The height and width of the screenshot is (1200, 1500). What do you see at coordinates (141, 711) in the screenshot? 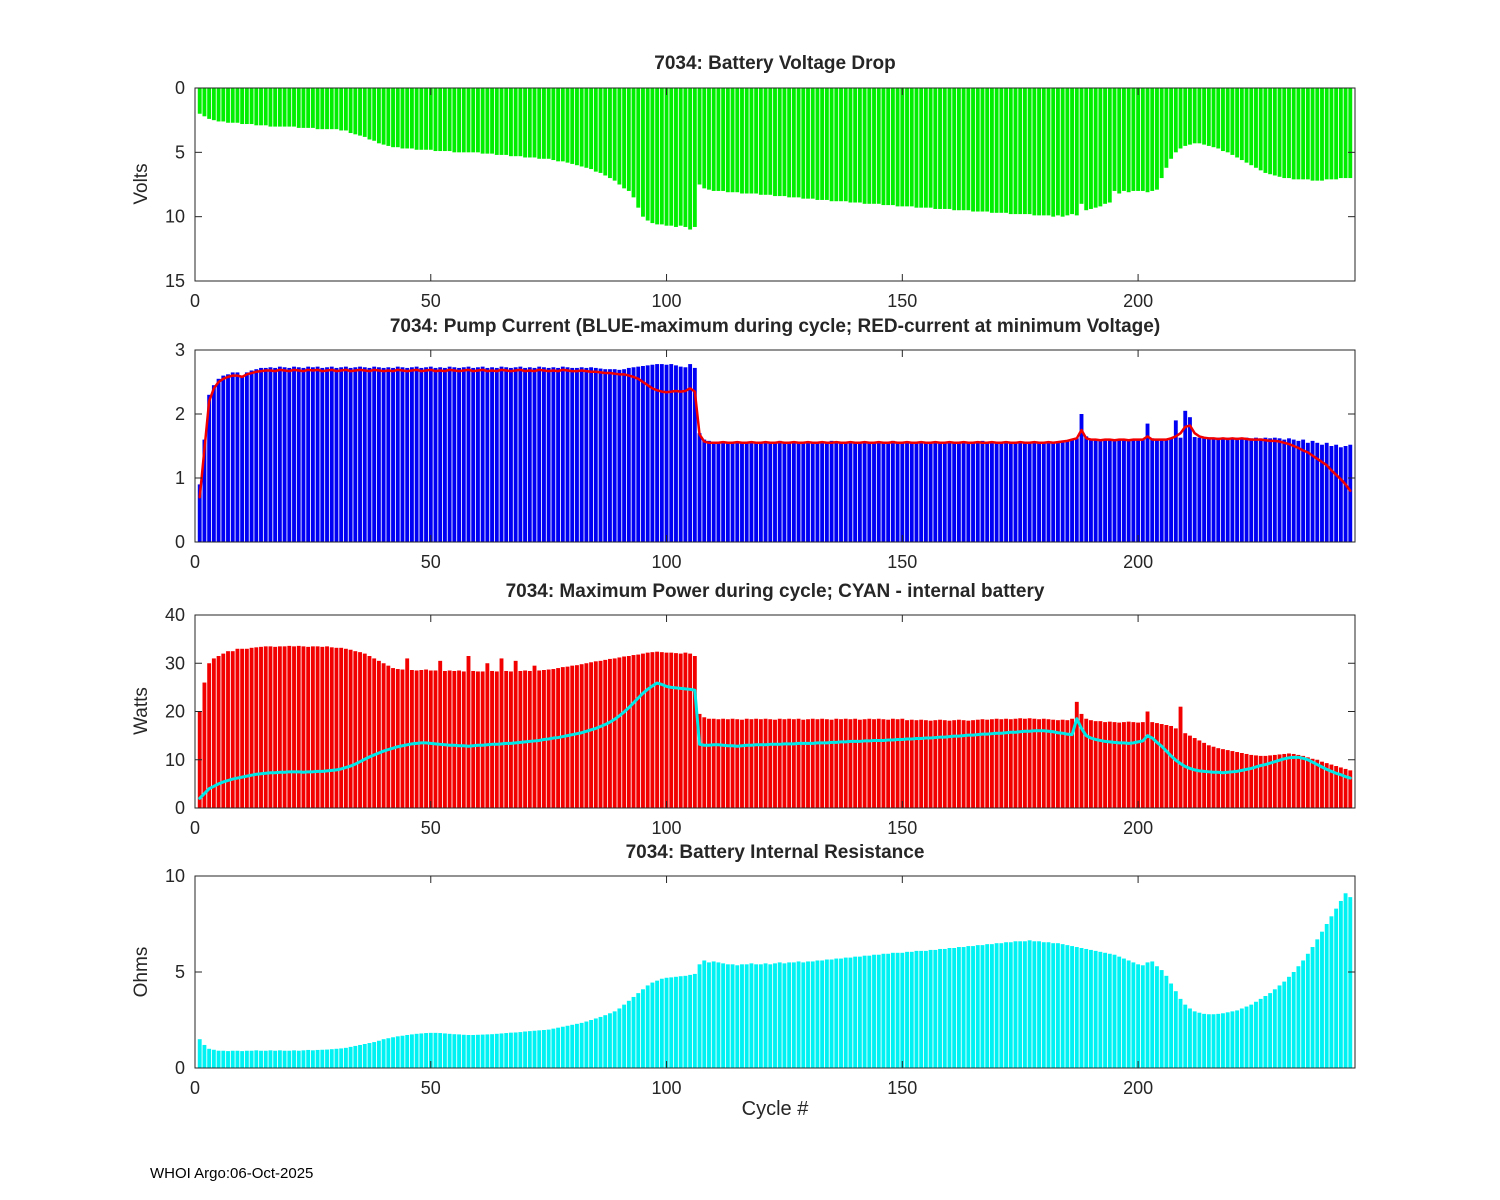
I see `ylabel-watts: Watts` at bounding box center [141, 711].